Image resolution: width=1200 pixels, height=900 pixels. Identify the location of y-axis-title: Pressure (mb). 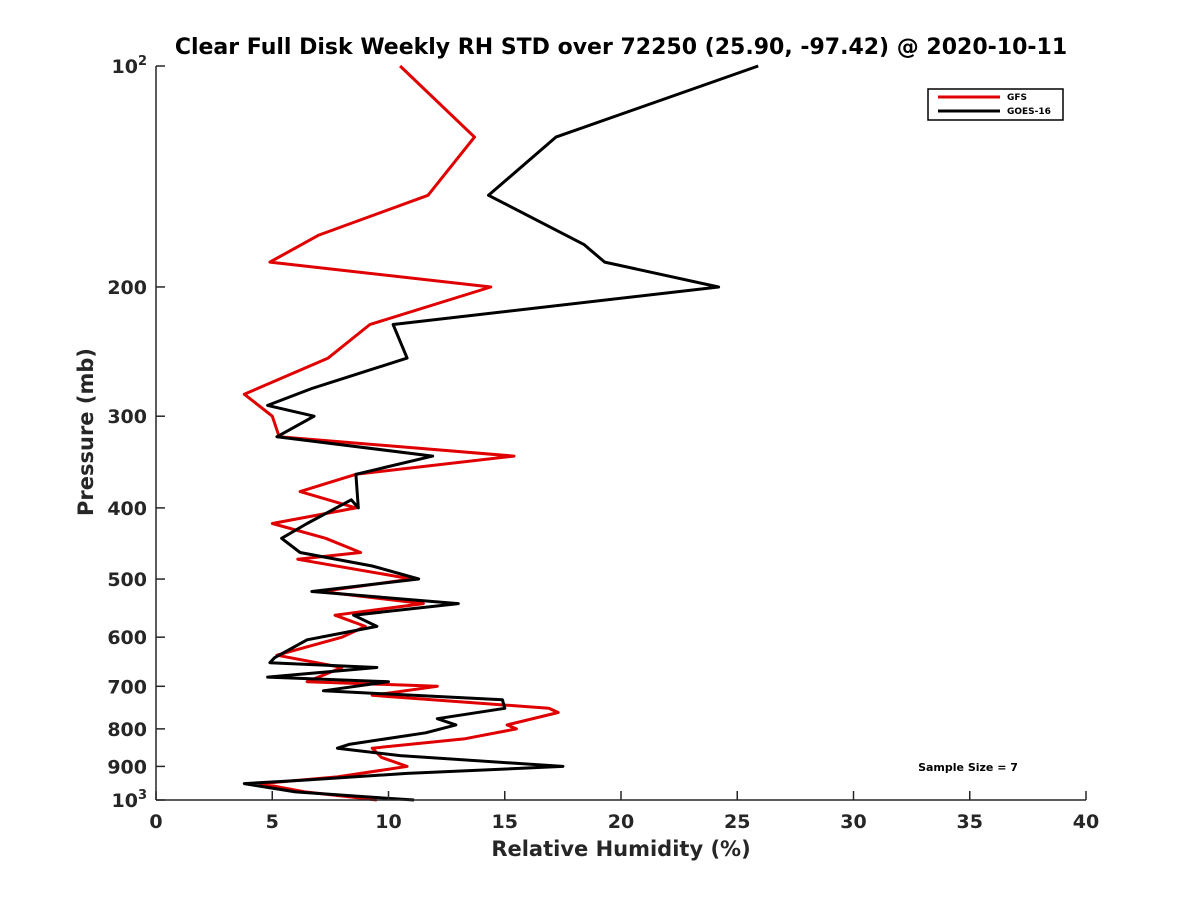
(86, 432).